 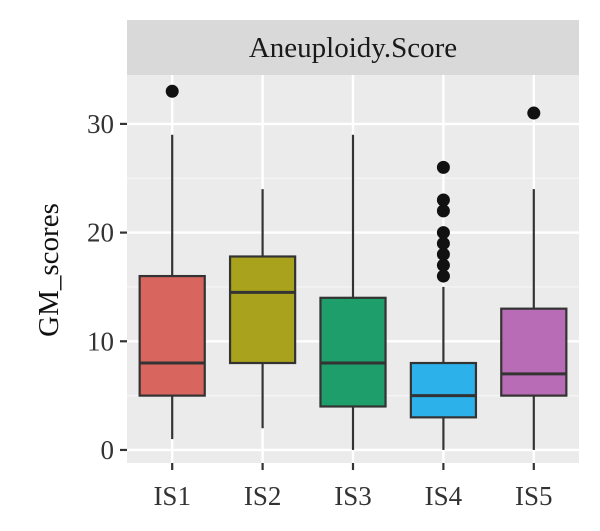 I want to click on facet-strip, so click(x=353, y=47).